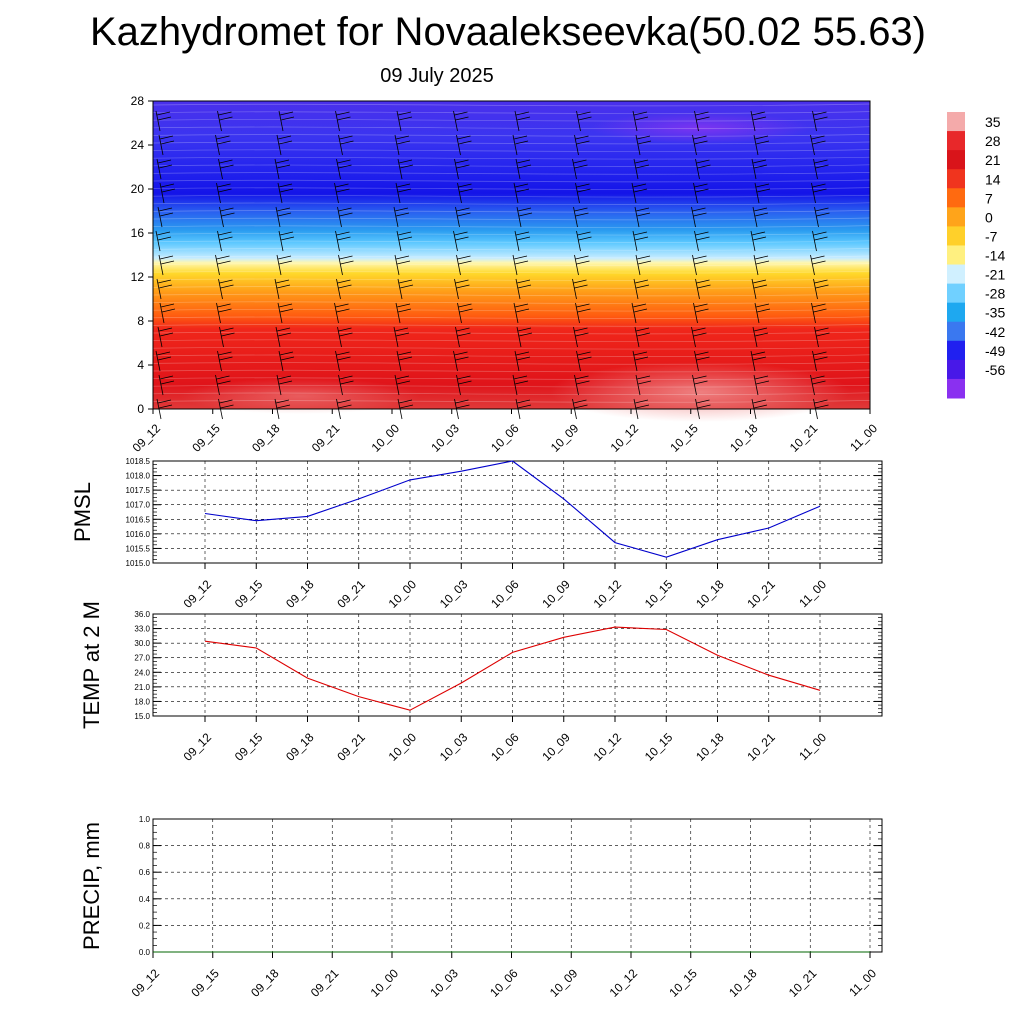  Describe the element at coordinates (138, 534) in the screenshot. I see `pmsl-ytick-label: 1016.0` at that location.